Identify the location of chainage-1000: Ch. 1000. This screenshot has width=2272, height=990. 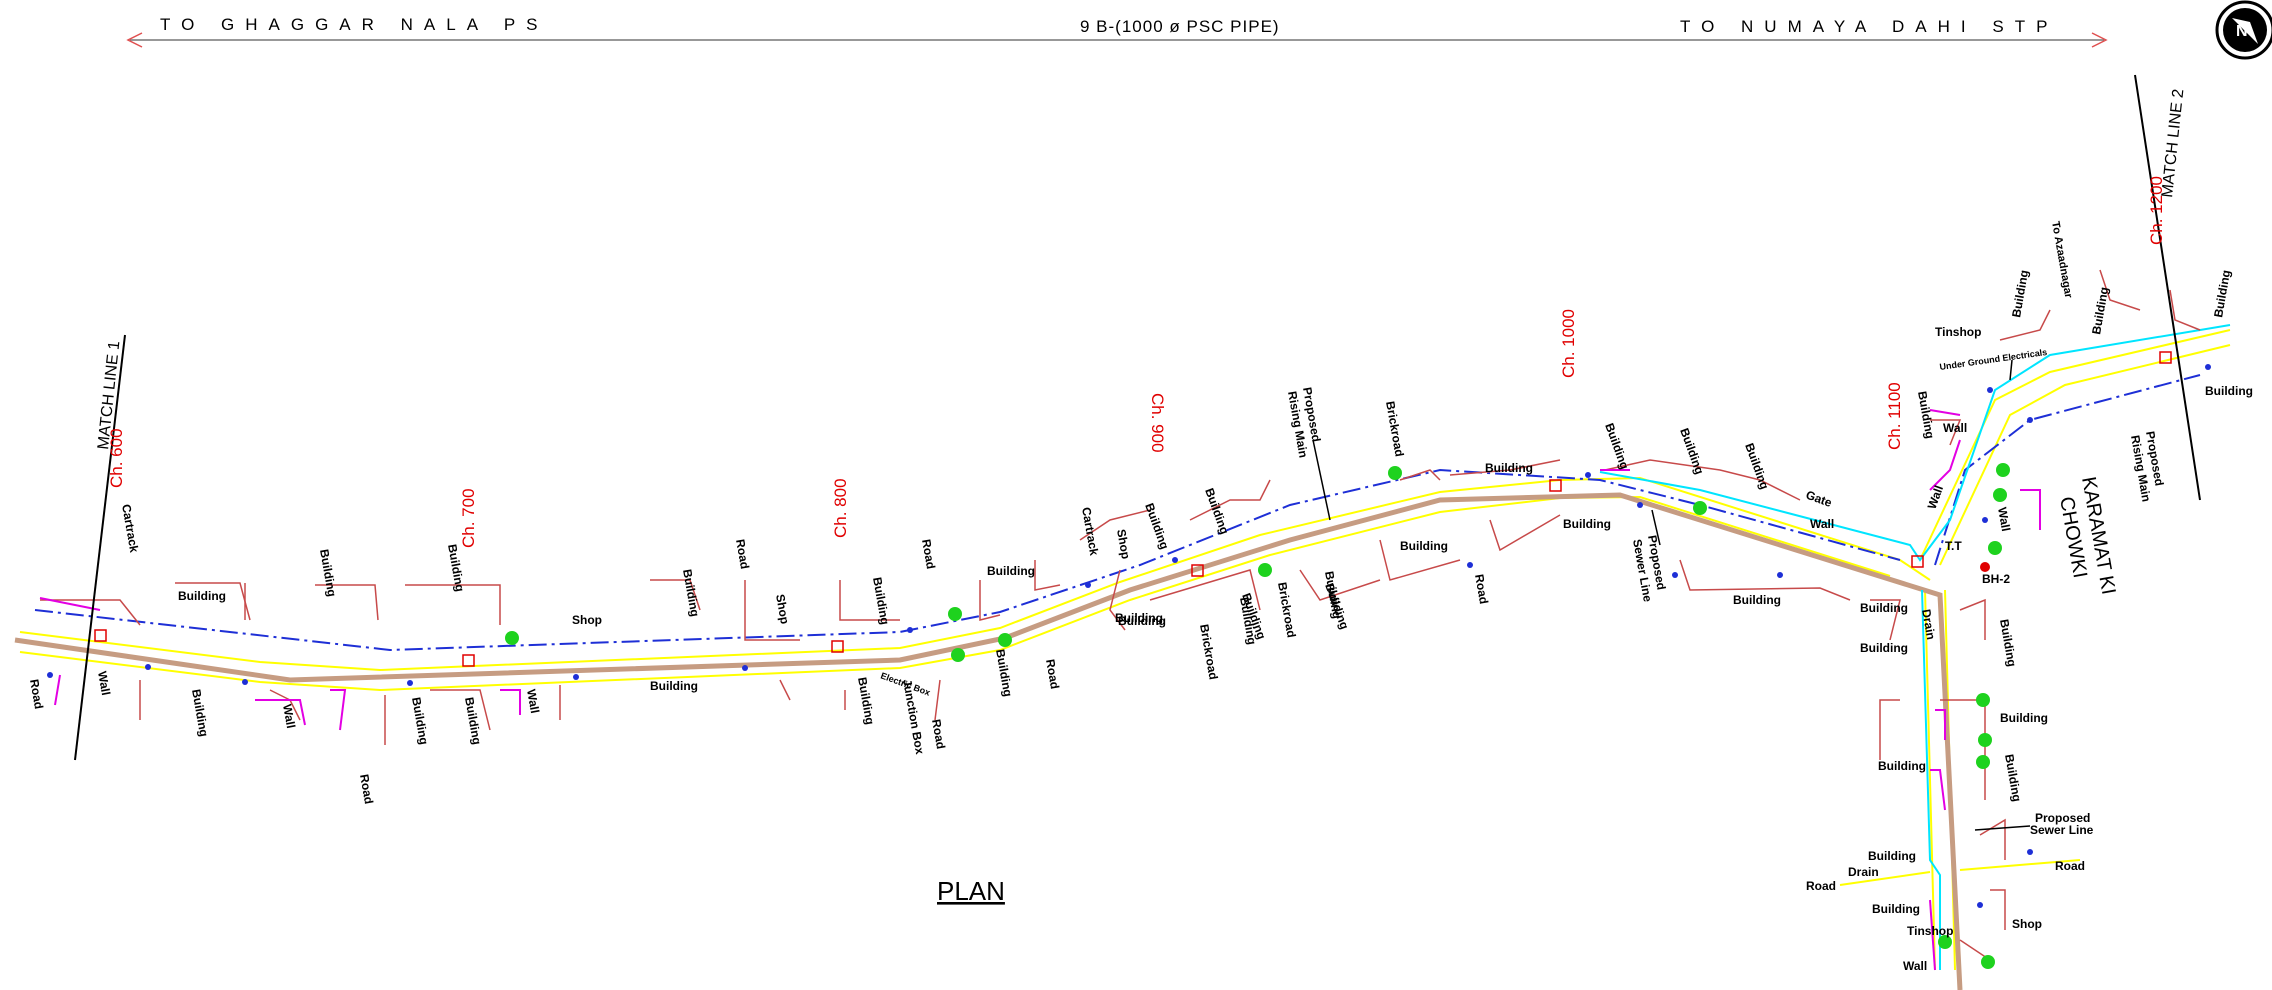
(1568, 343).